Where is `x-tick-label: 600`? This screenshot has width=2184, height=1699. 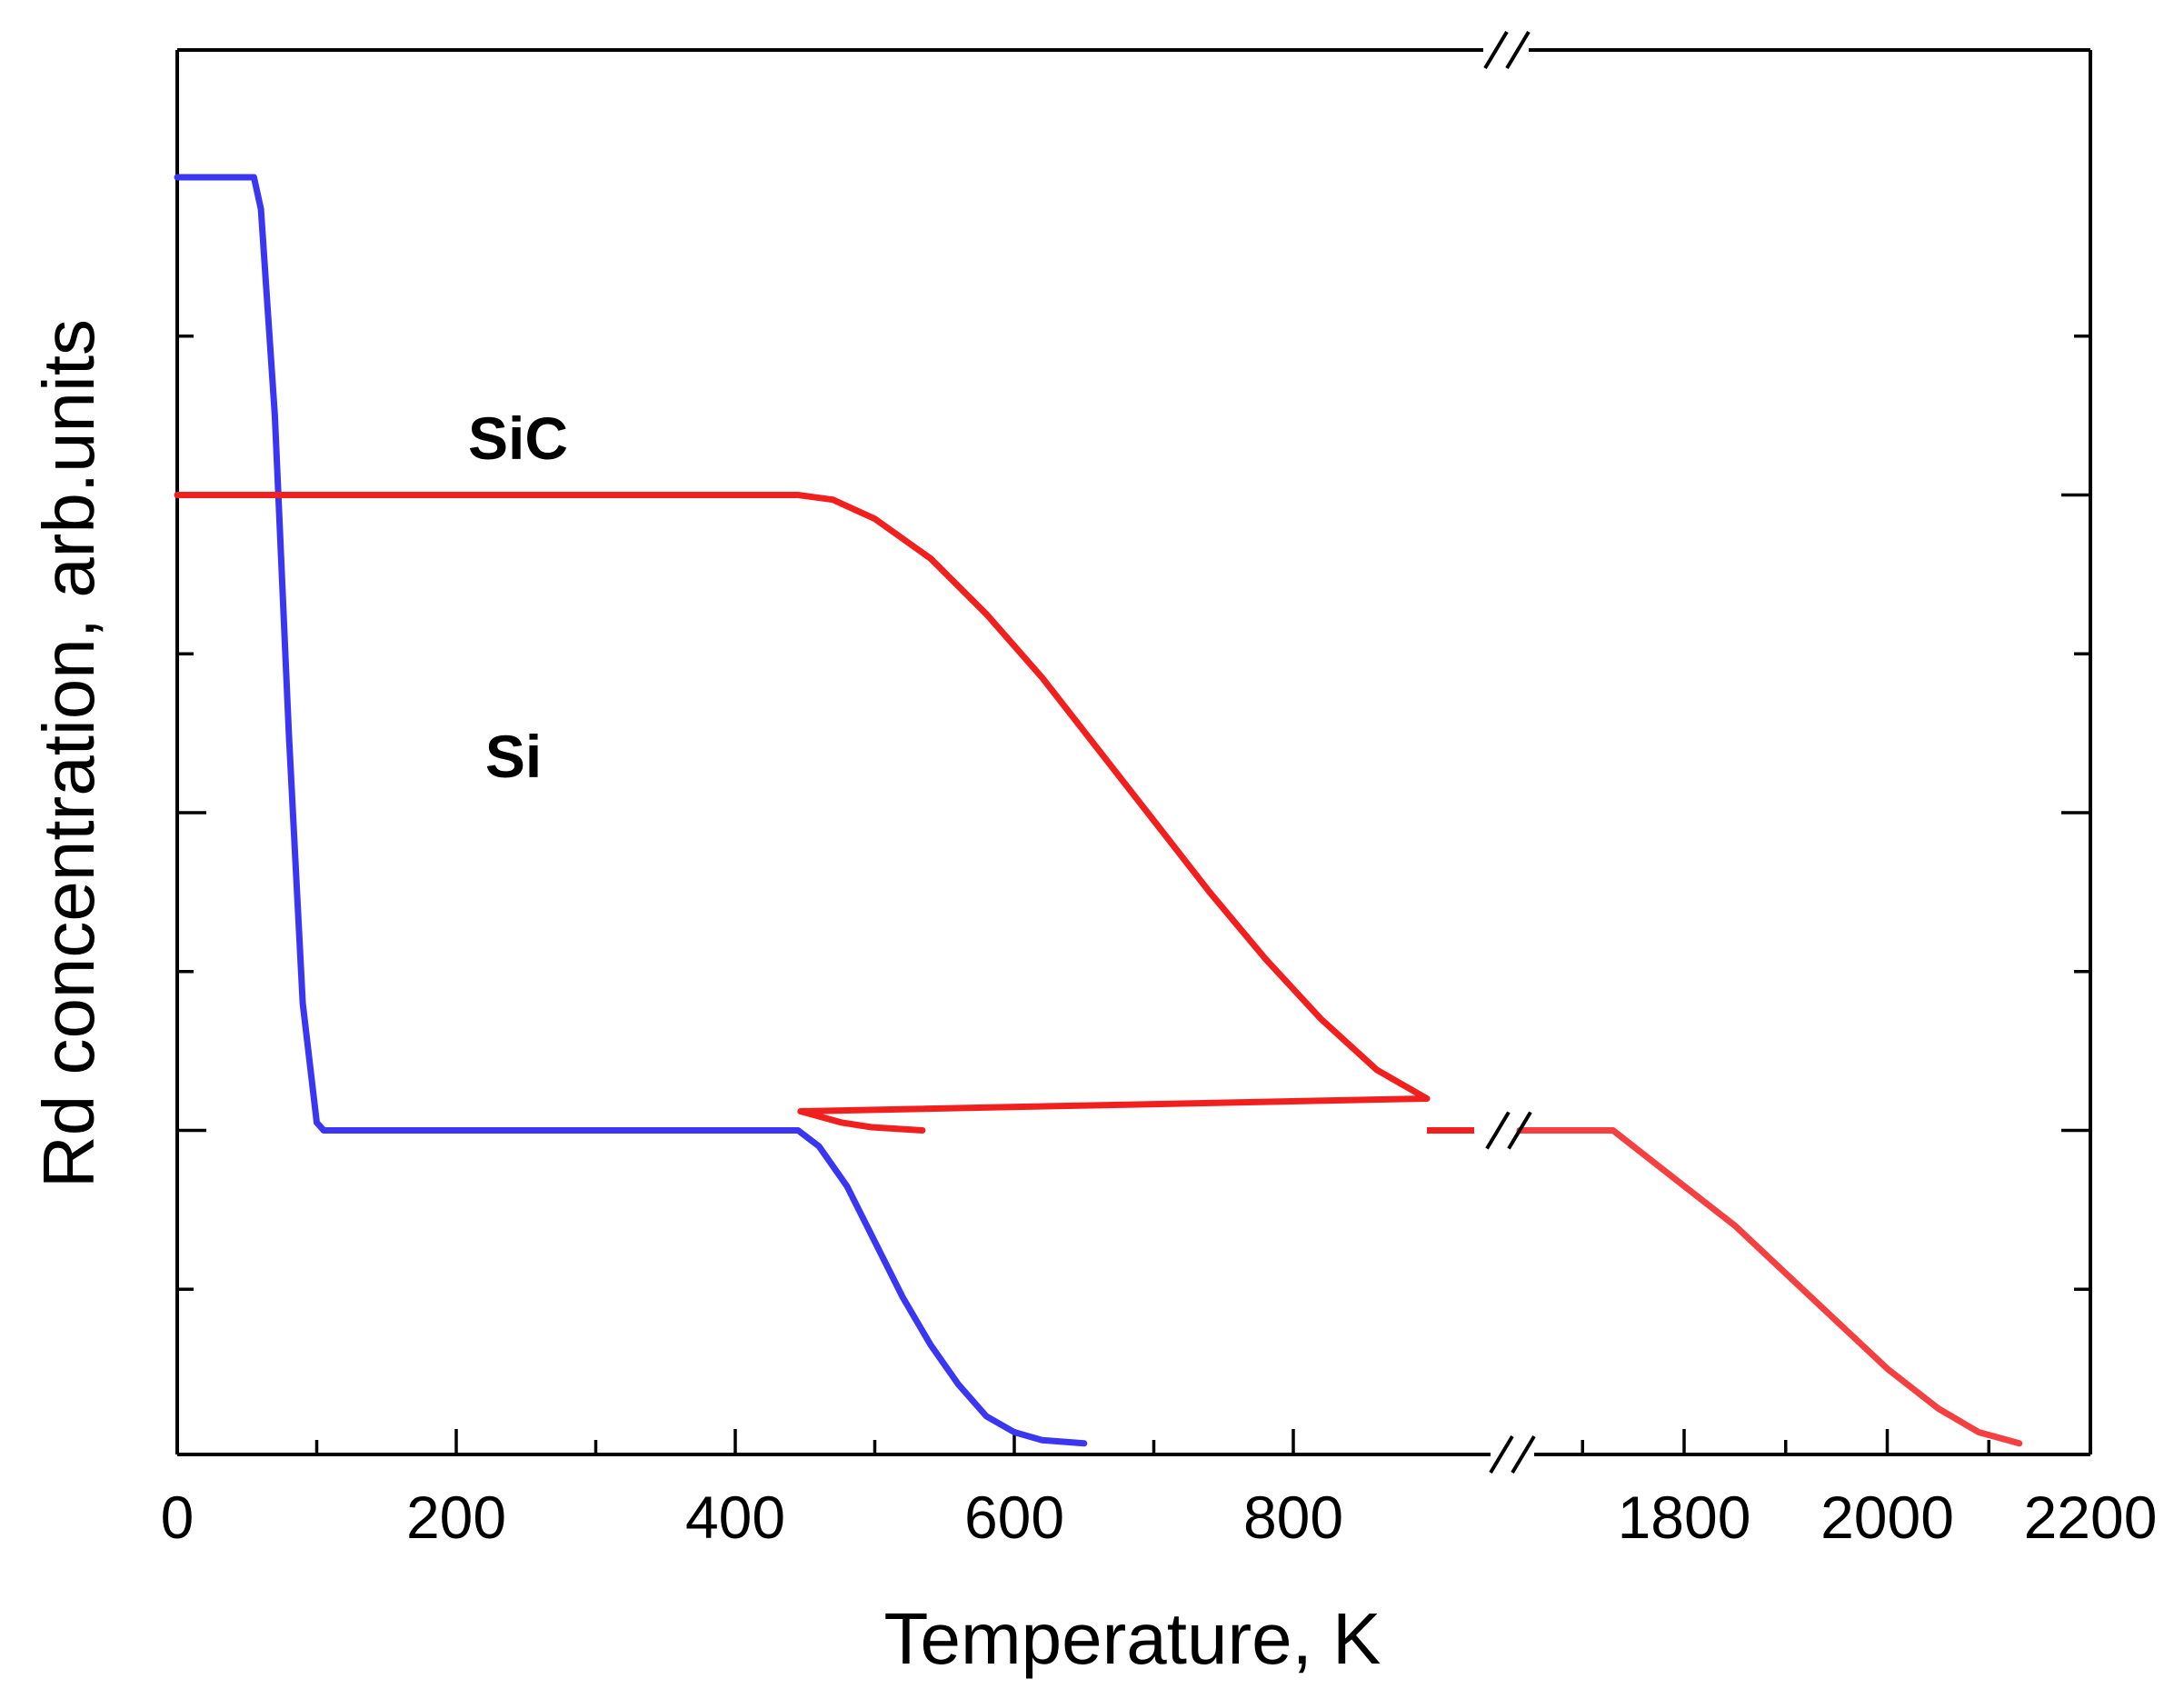
x-tick-label: 600 is located at coordinates (1014, 1517).